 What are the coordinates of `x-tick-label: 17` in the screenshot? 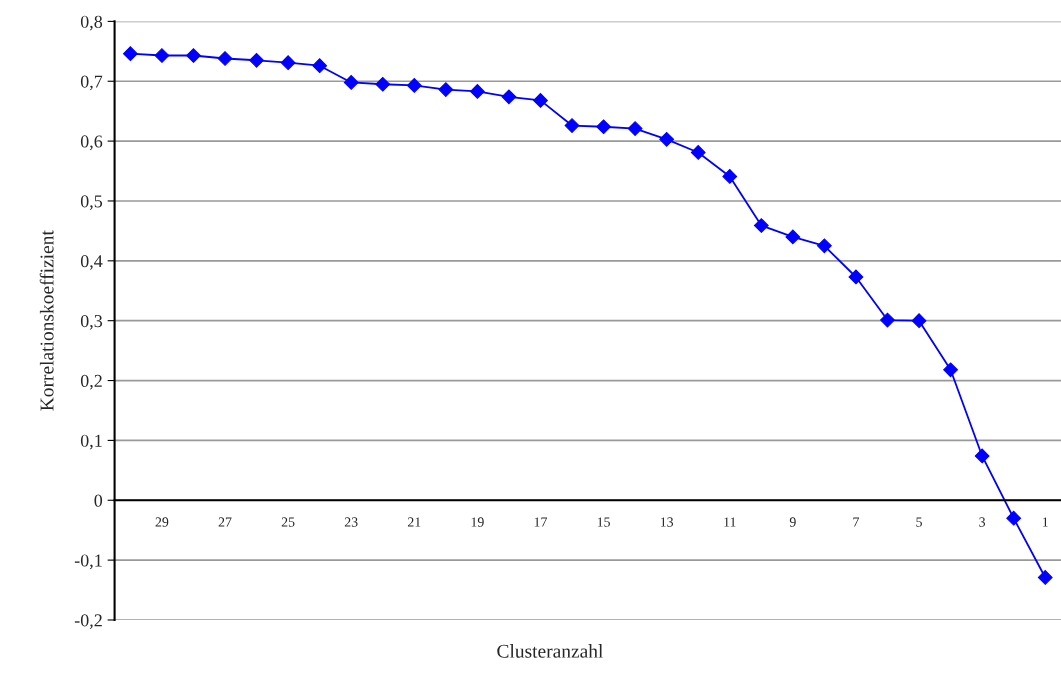 It's located at (541, 522).